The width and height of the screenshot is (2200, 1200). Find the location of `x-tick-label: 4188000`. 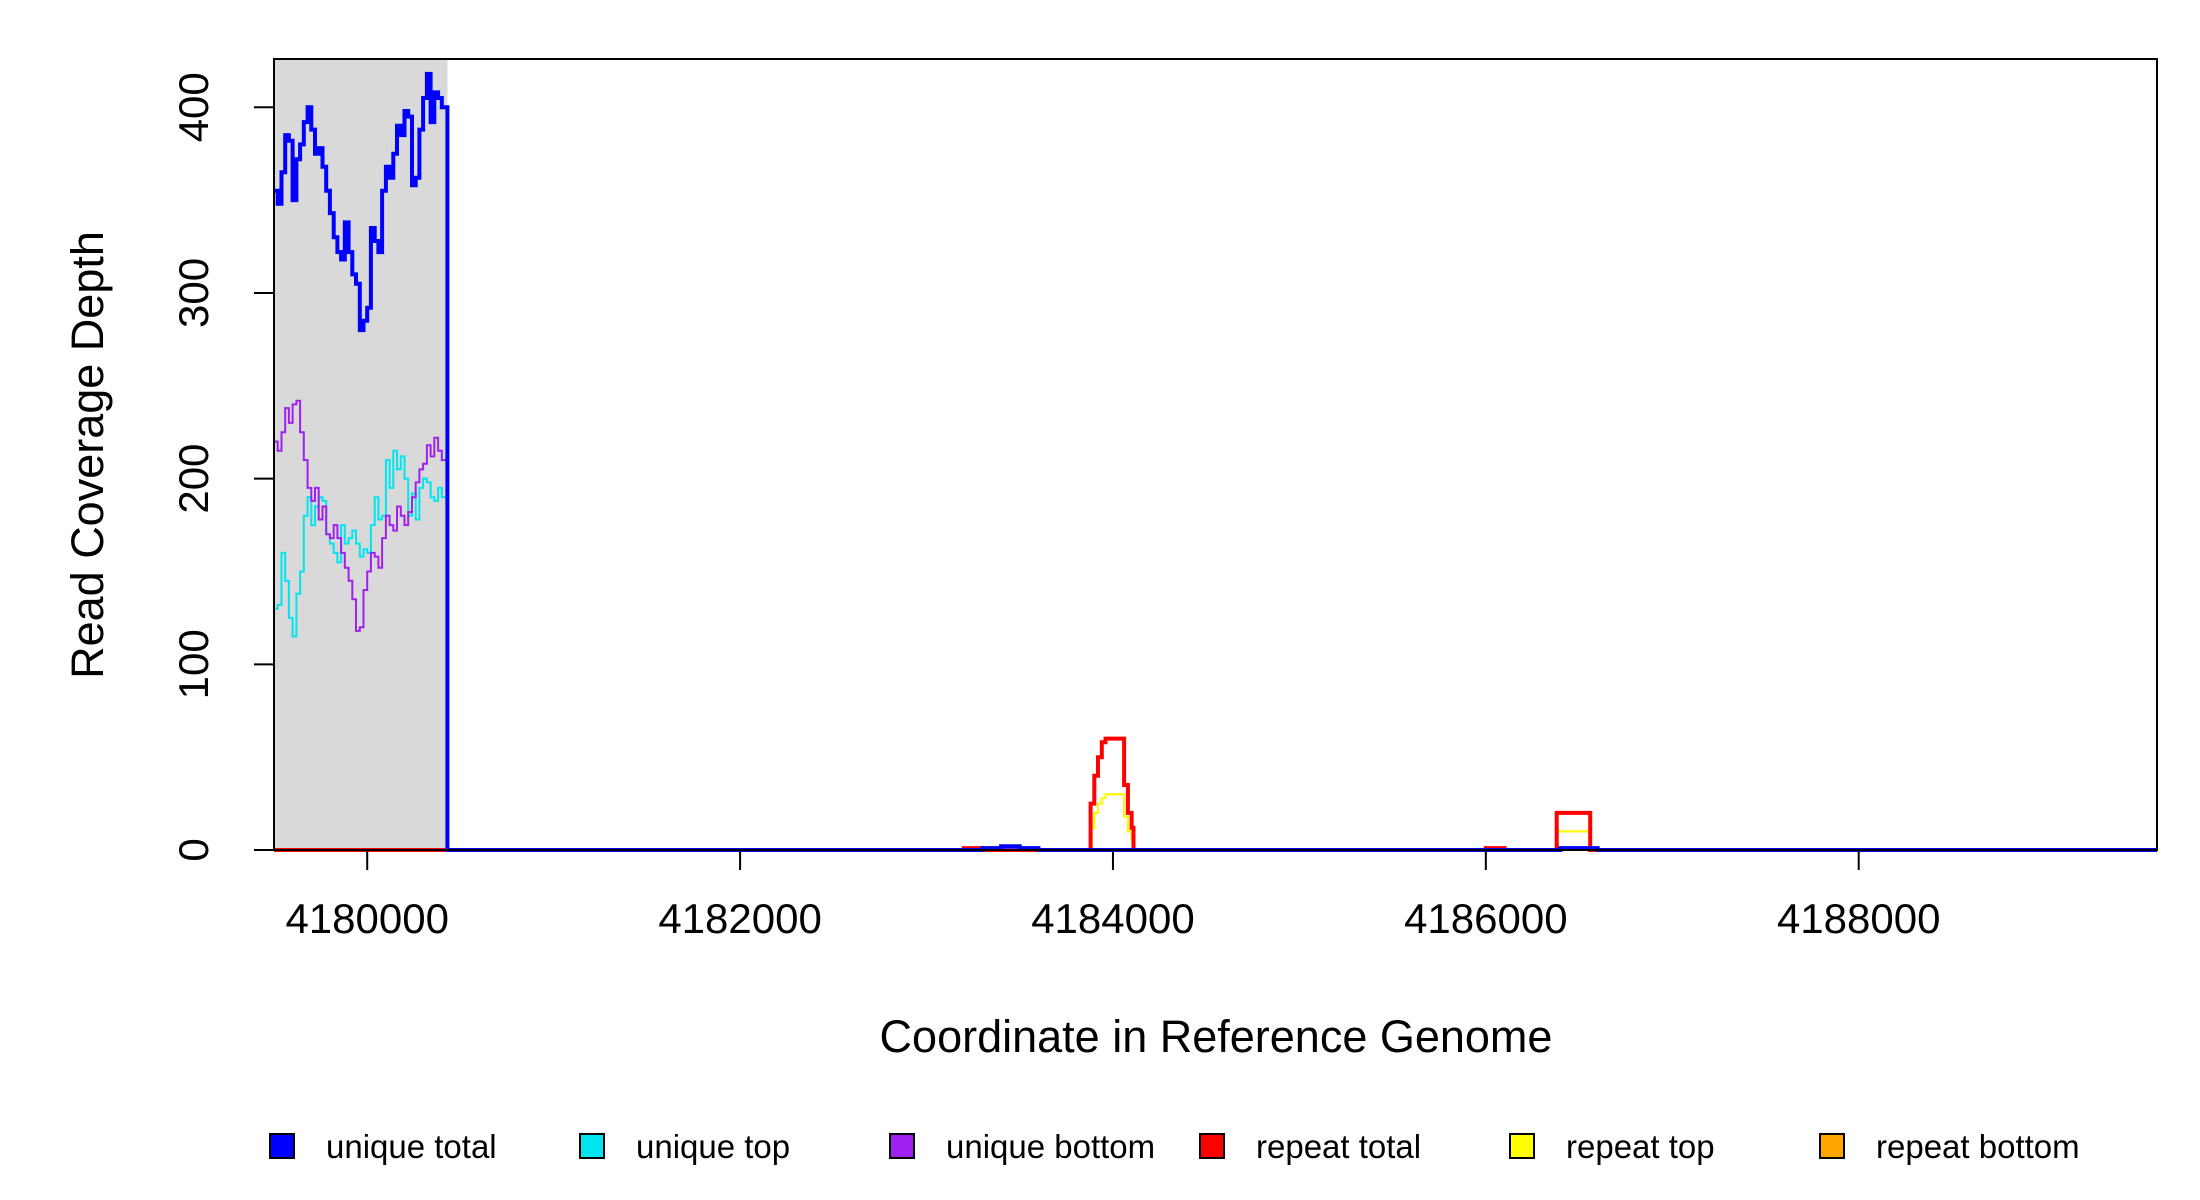

x-tick-label: 4188000 is located at coordinates (1859, 918).